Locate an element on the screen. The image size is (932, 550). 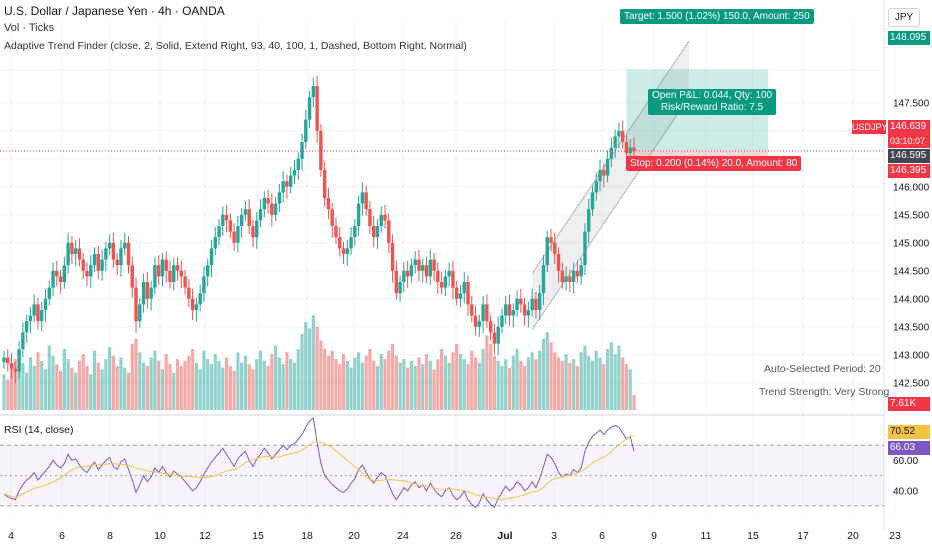
open-pnl-text: Open P&L: 0.044, Qty: 100 is located at coordinates (712, 95).